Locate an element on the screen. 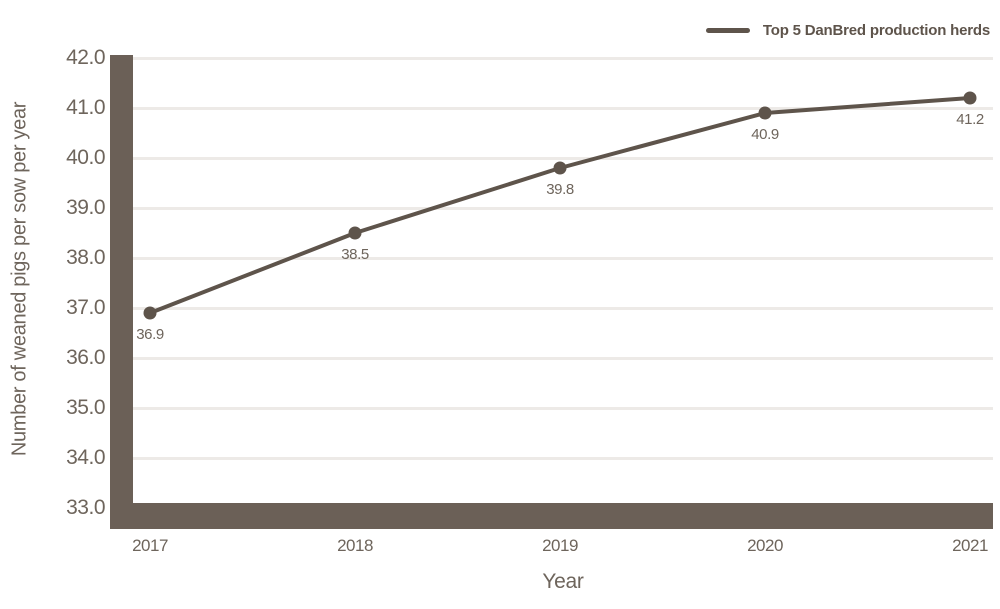 The height and width of the screenshot is (609, 1000). y-axis-bar is located at coordinates (121, 292).